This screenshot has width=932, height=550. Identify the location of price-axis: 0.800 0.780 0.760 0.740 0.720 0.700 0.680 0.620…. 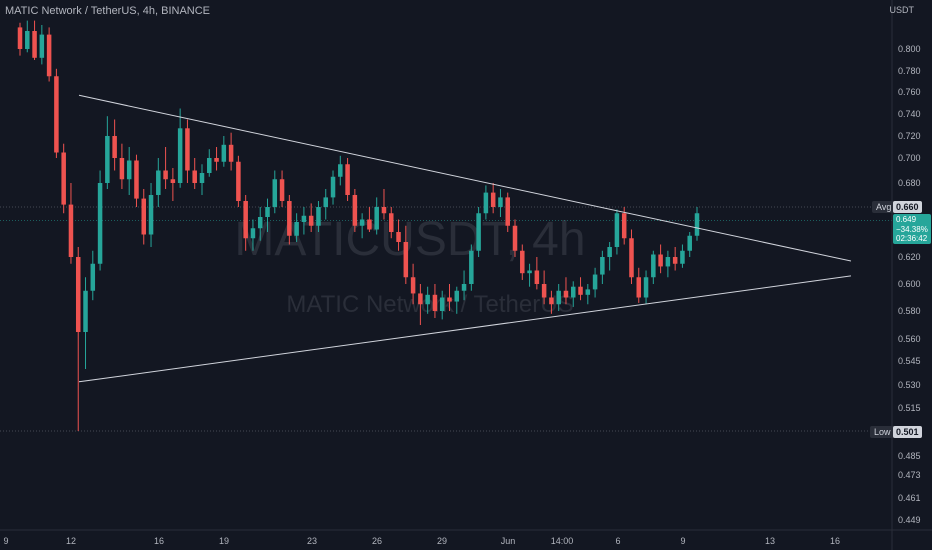
(909, 284).